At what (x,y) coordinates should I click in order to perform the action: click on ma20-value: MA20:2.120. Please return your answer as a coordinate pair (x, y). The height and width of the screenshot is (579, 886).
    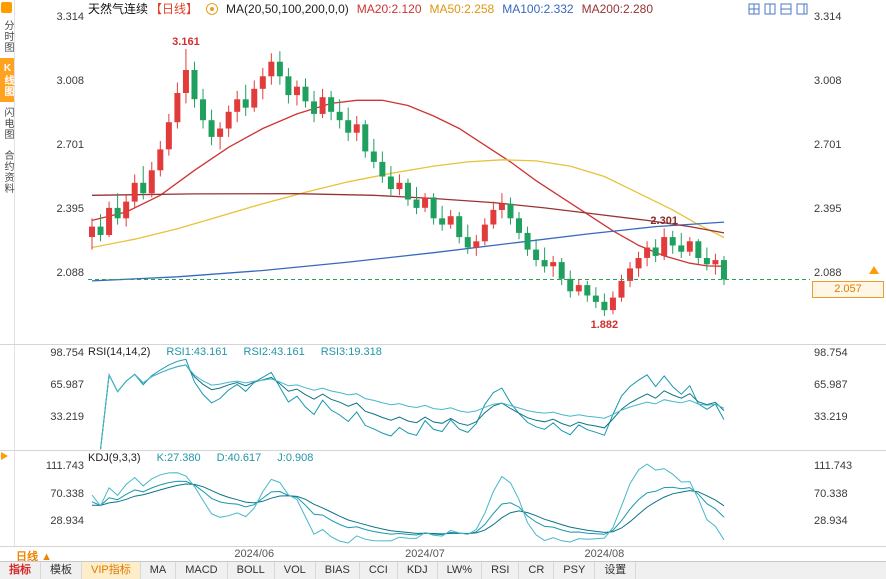
    Looking at the image, I should click on (389, 8).